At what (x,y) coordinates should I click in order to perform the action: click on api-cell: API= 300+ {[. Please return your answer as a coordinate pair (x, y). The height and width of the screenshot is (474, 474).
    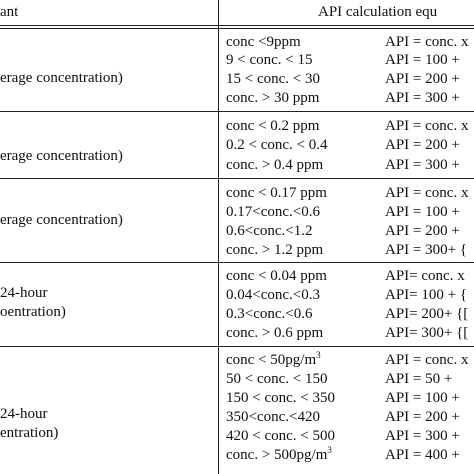
    Looking at the image, I should click on (427, 333).